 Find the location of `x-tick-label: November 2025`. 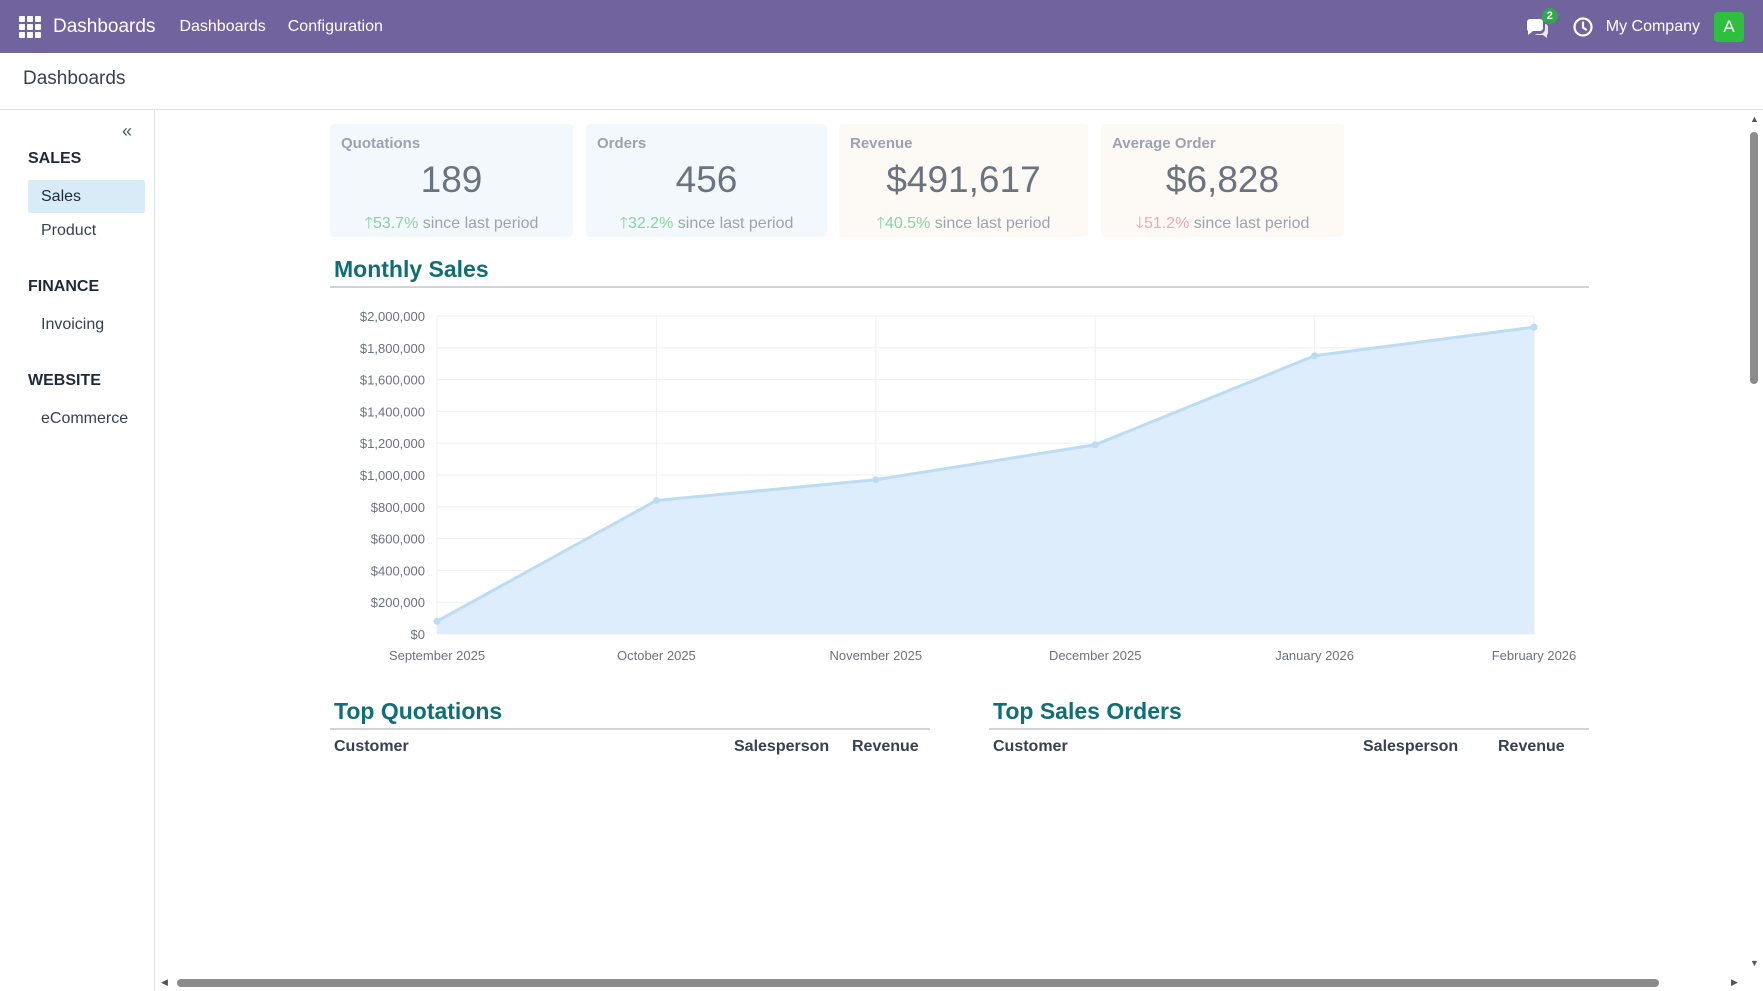

x-tick-label: November 2025 is located at coordinates (876, 655).